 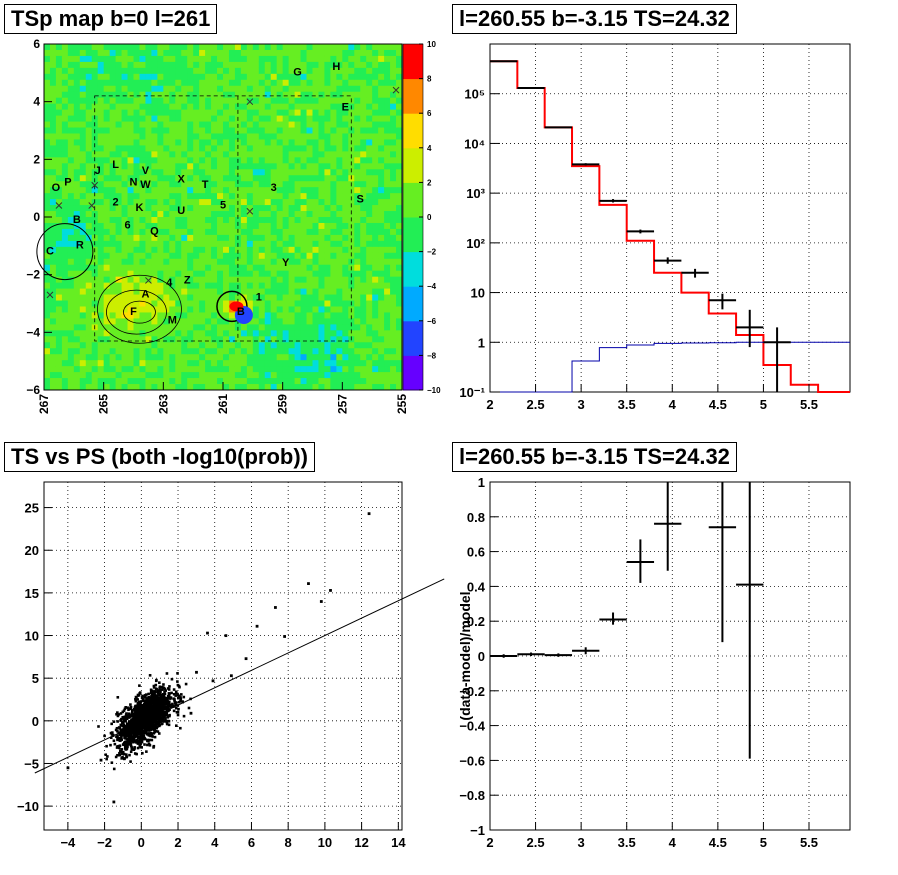 I want to click on source-label: F, so click(x=133, y=312).